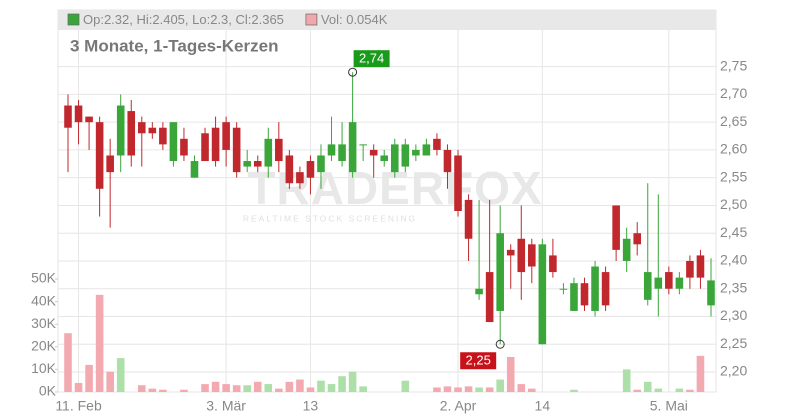 Image resolution: width=800 pixels, height=420 pixels. What do you see at coordinates (500, 344) in the screenshot?
I see `annotation-marker` at bounding box center [500, 344].